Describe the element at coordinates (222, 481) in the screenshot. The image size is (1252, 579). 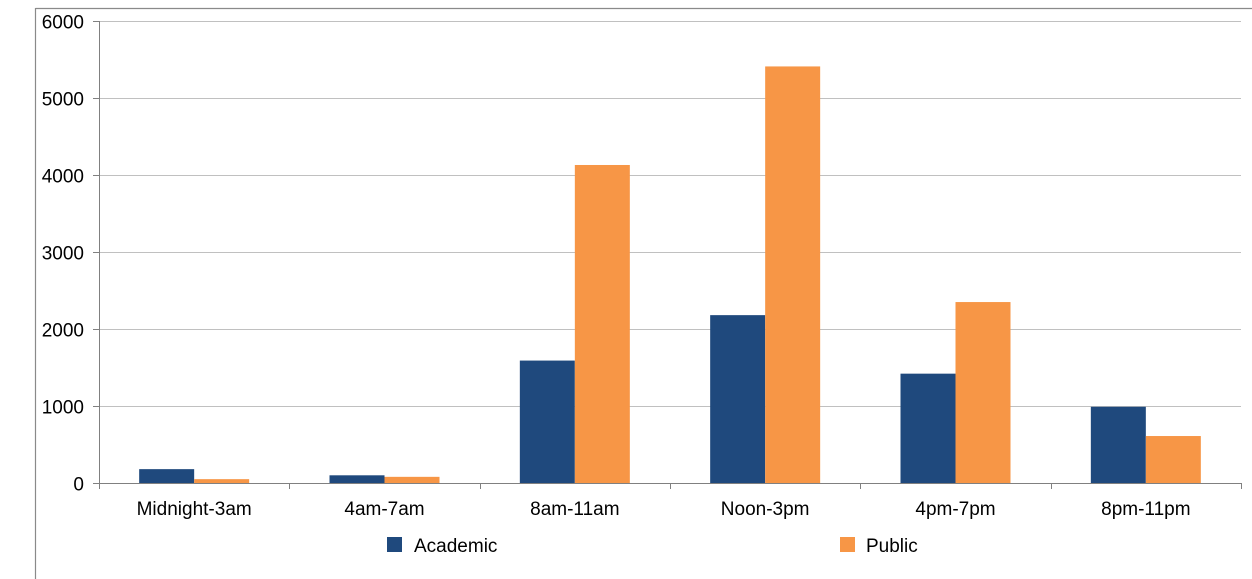
I see `bar-public-midnight-3am` at that location.